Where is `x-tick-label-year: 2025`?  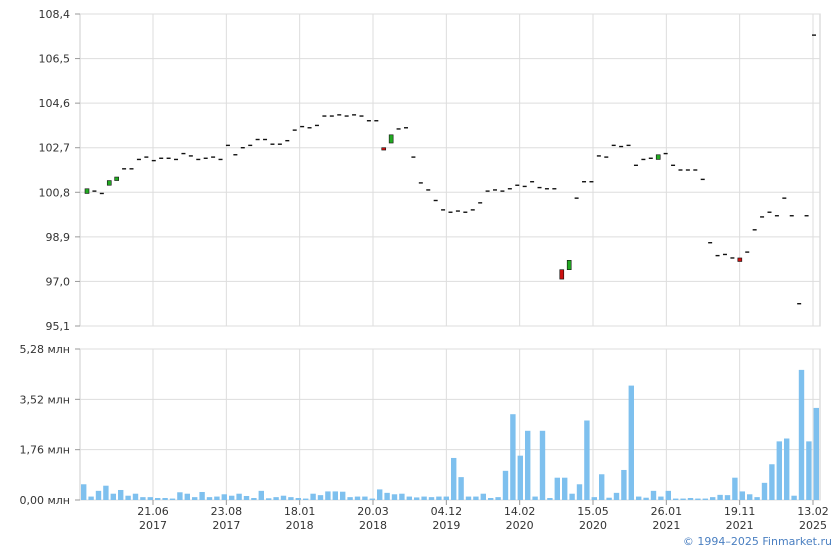
x-tick-label-year: 2025 is located at coordinates (813, 525).